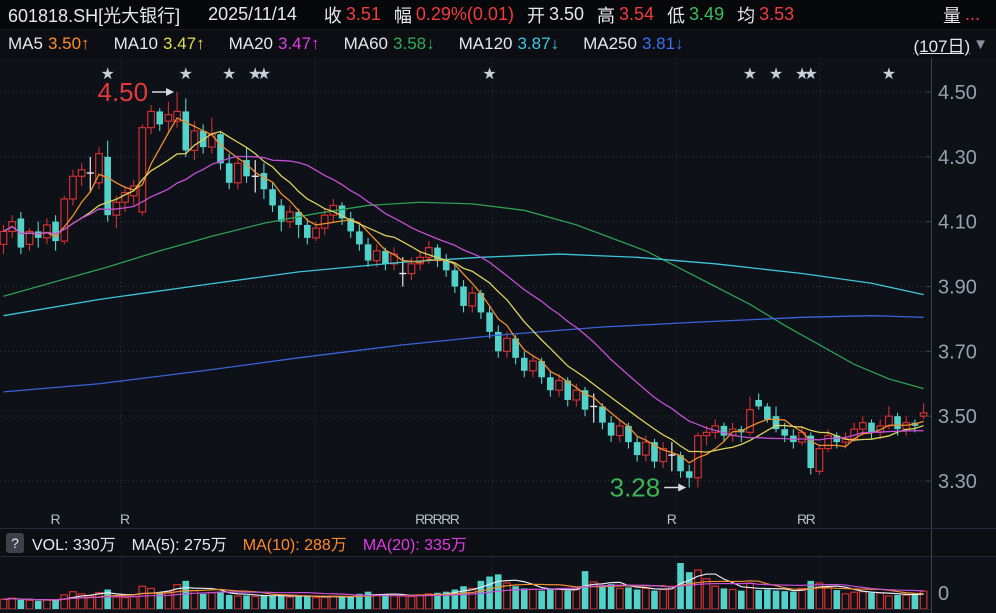 The image size is (996, 613). Describe the element at coordinates (159, 44) in the screenshot. I see `ma-item: MA10 3.47↑` at that location.